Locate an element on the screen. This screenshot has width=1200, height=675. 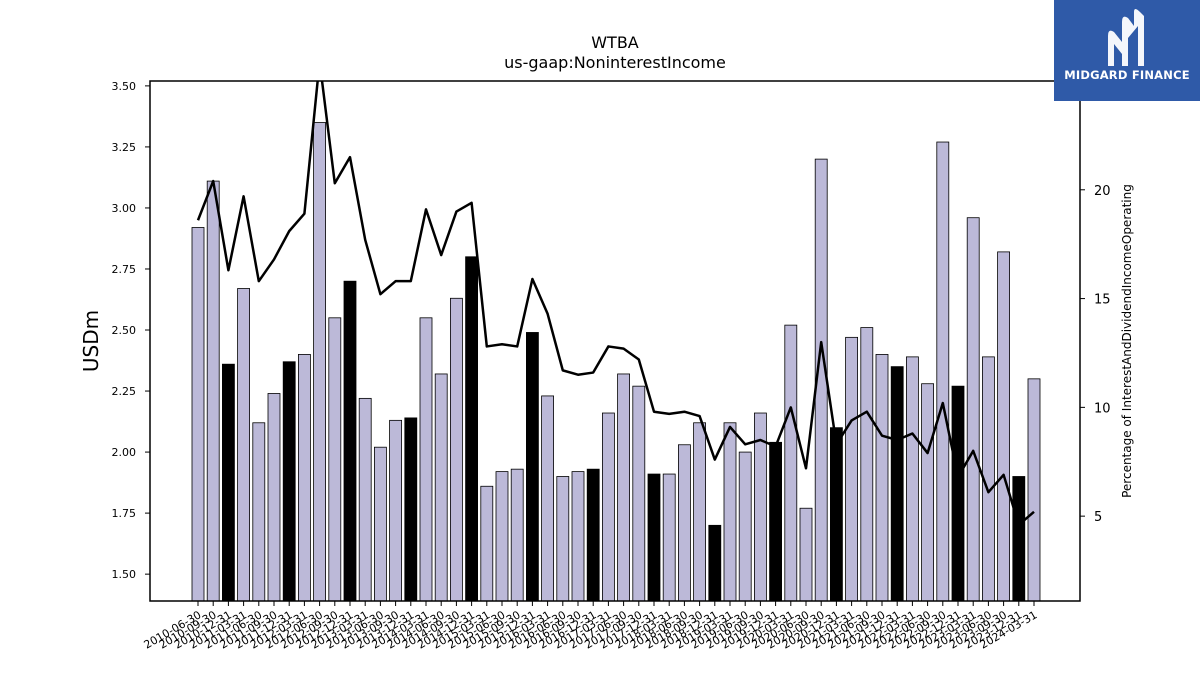
y-tick-label: 3.50 is located at coordinates (124, 86).